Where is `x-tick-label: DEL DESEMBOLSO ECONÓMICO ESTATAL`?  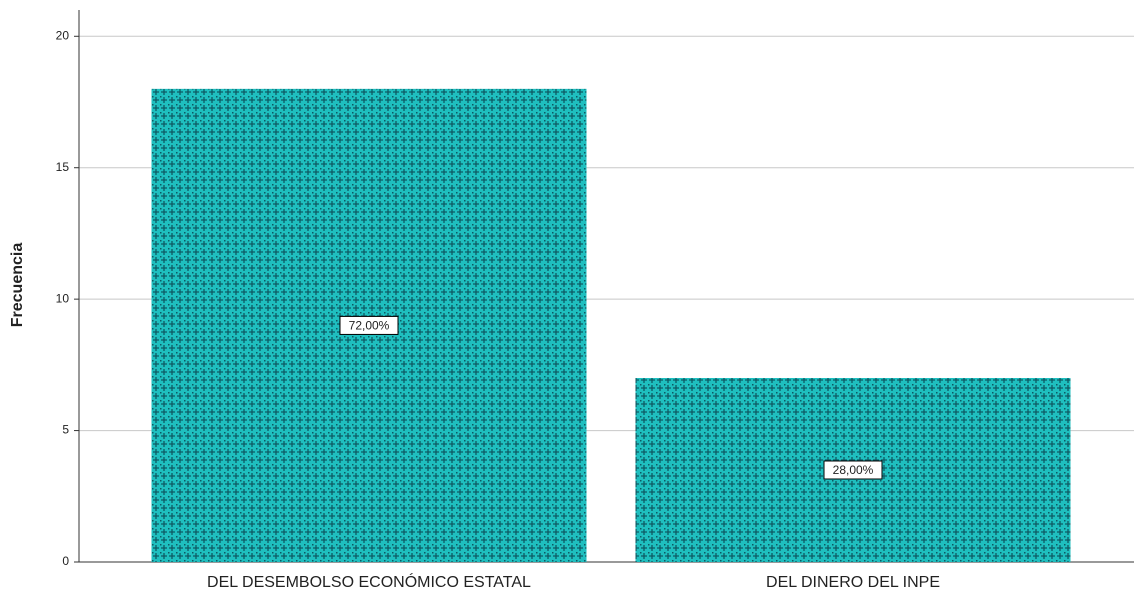 x-tick-label: DEL DESEMBOLSO ECONÓMICO ESTATAL is located at coordinates (369, 581).